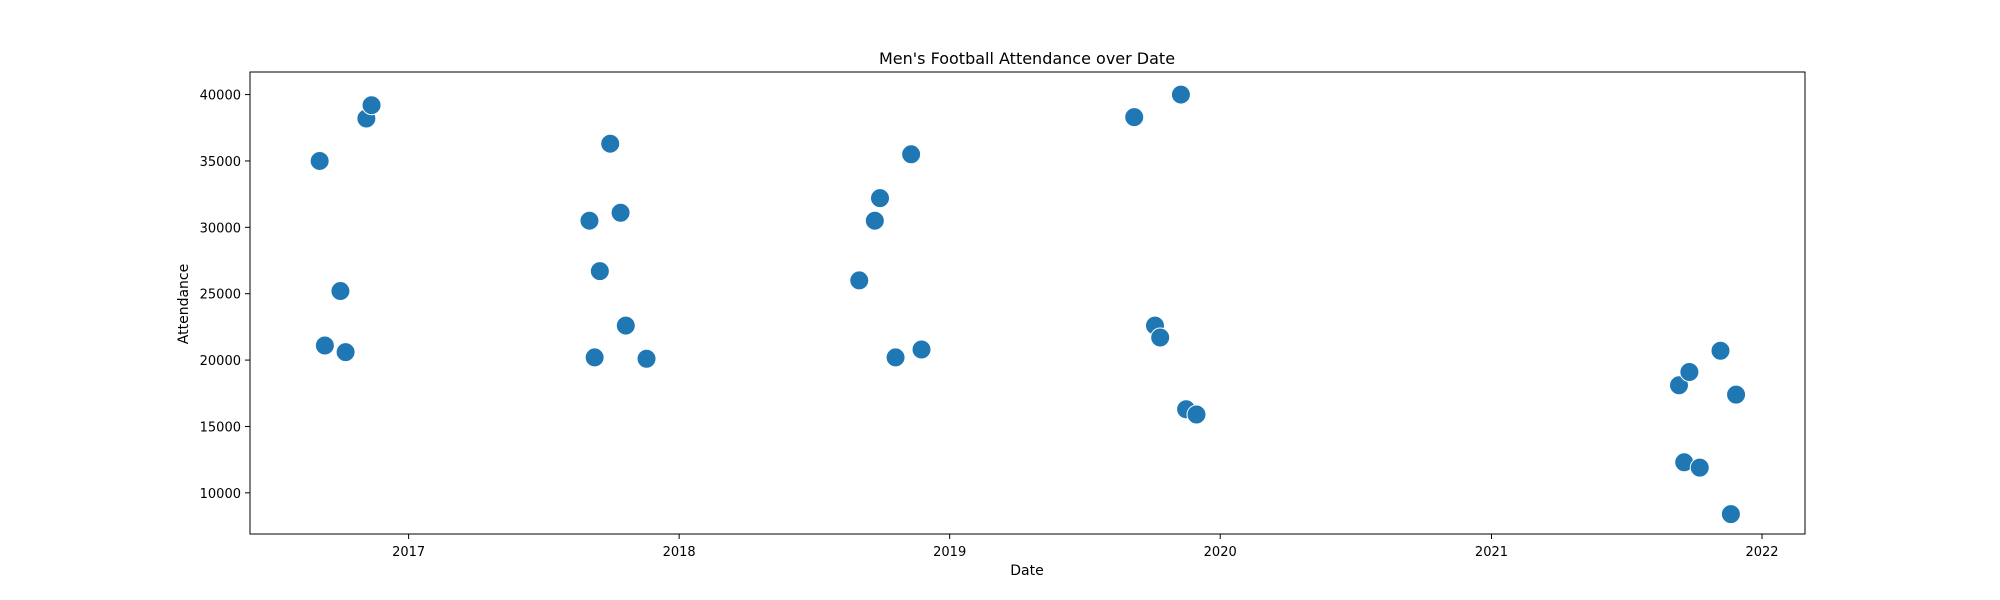 Image resolution: width=2000 pixels, height=600 pixels. What do you see at coordinates (220, 494) in the screenshot?
I see `y-tick-label: 10000` at bounding box center [220, 494].